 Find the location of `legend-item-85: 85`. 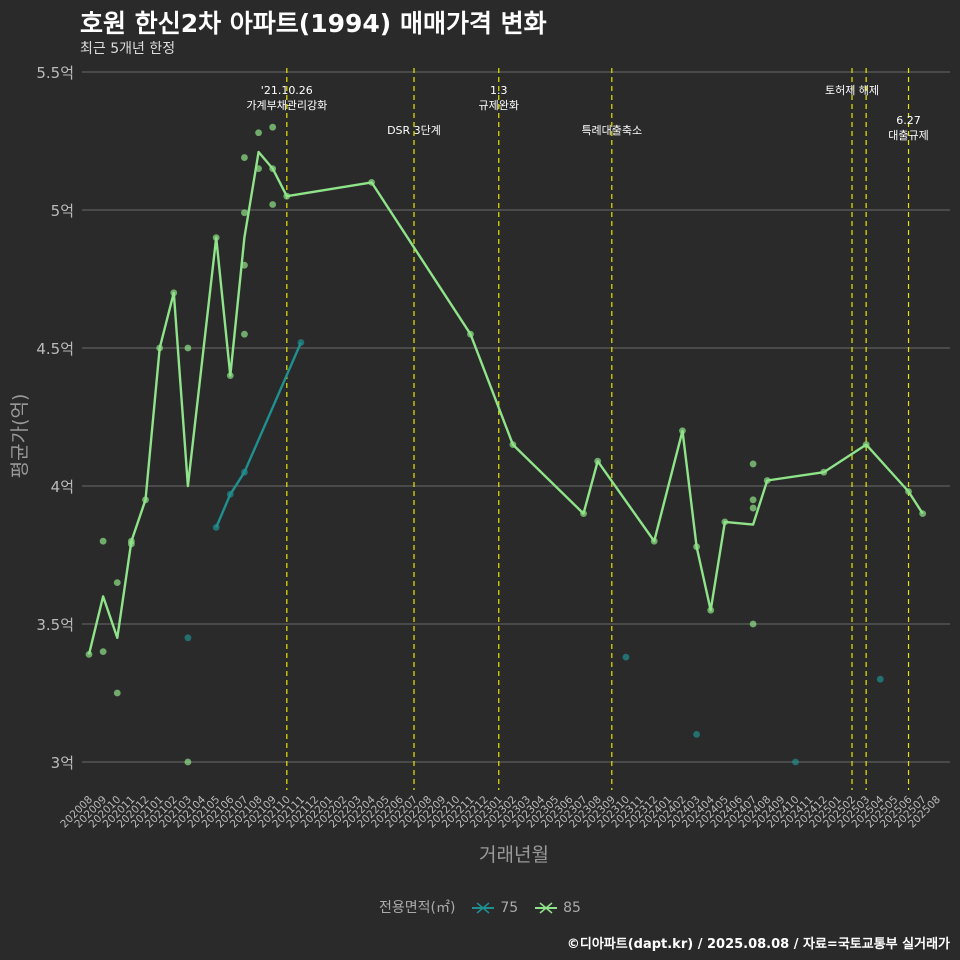

legend-item-85: 85 is located at coordinates (557, 908).